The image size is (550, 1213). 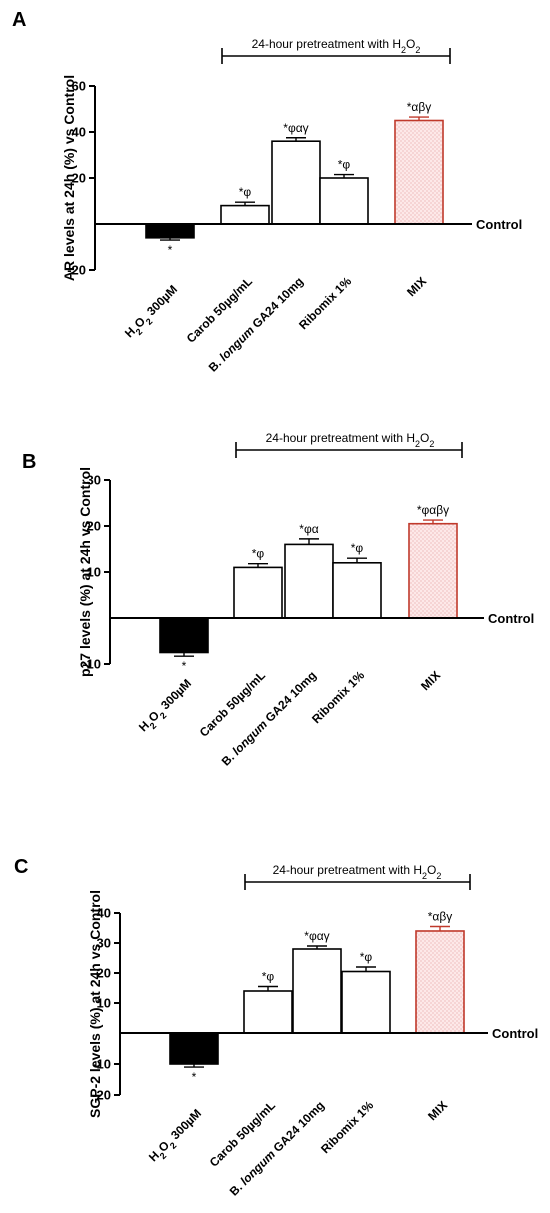 I want to click on y-axis-title: AR levels at 24h (%) vs Control, so click(x=69, y=178).